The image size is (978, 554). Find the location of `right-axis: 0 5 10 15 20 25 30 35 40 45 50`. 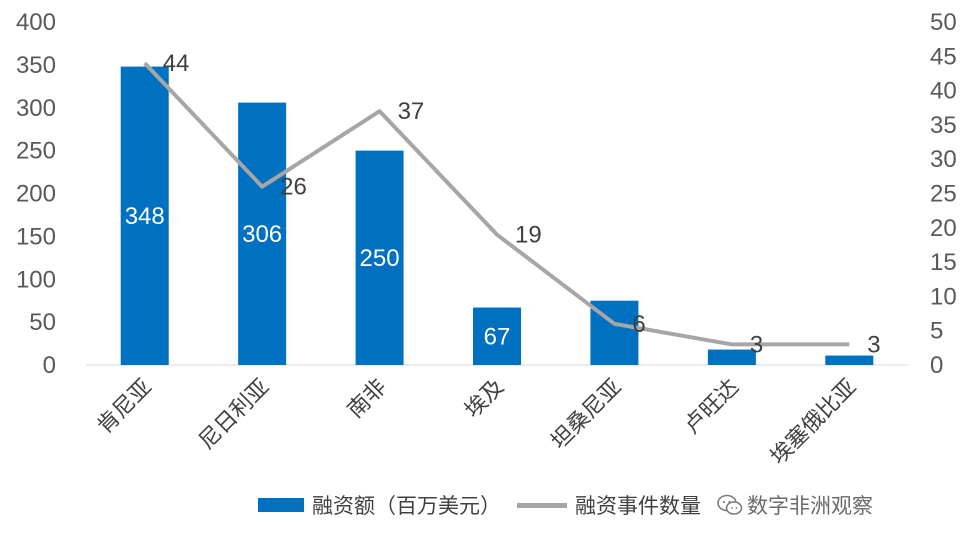

right-axis: 0 5 10 15 20 25 30 35 40 45 50 is located at coordinates (943, 194).